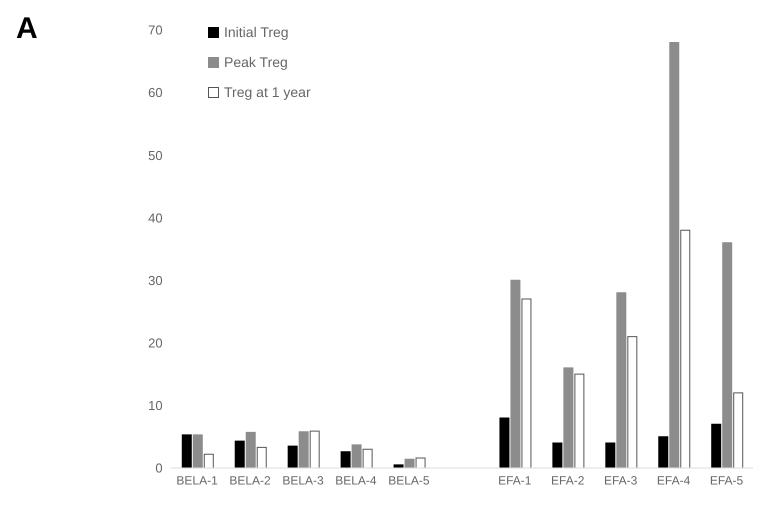  What do you see at coordinates (155, 155) in the screenshot?
I see `y-tick-label: 50` at bounding box center [155, 155].